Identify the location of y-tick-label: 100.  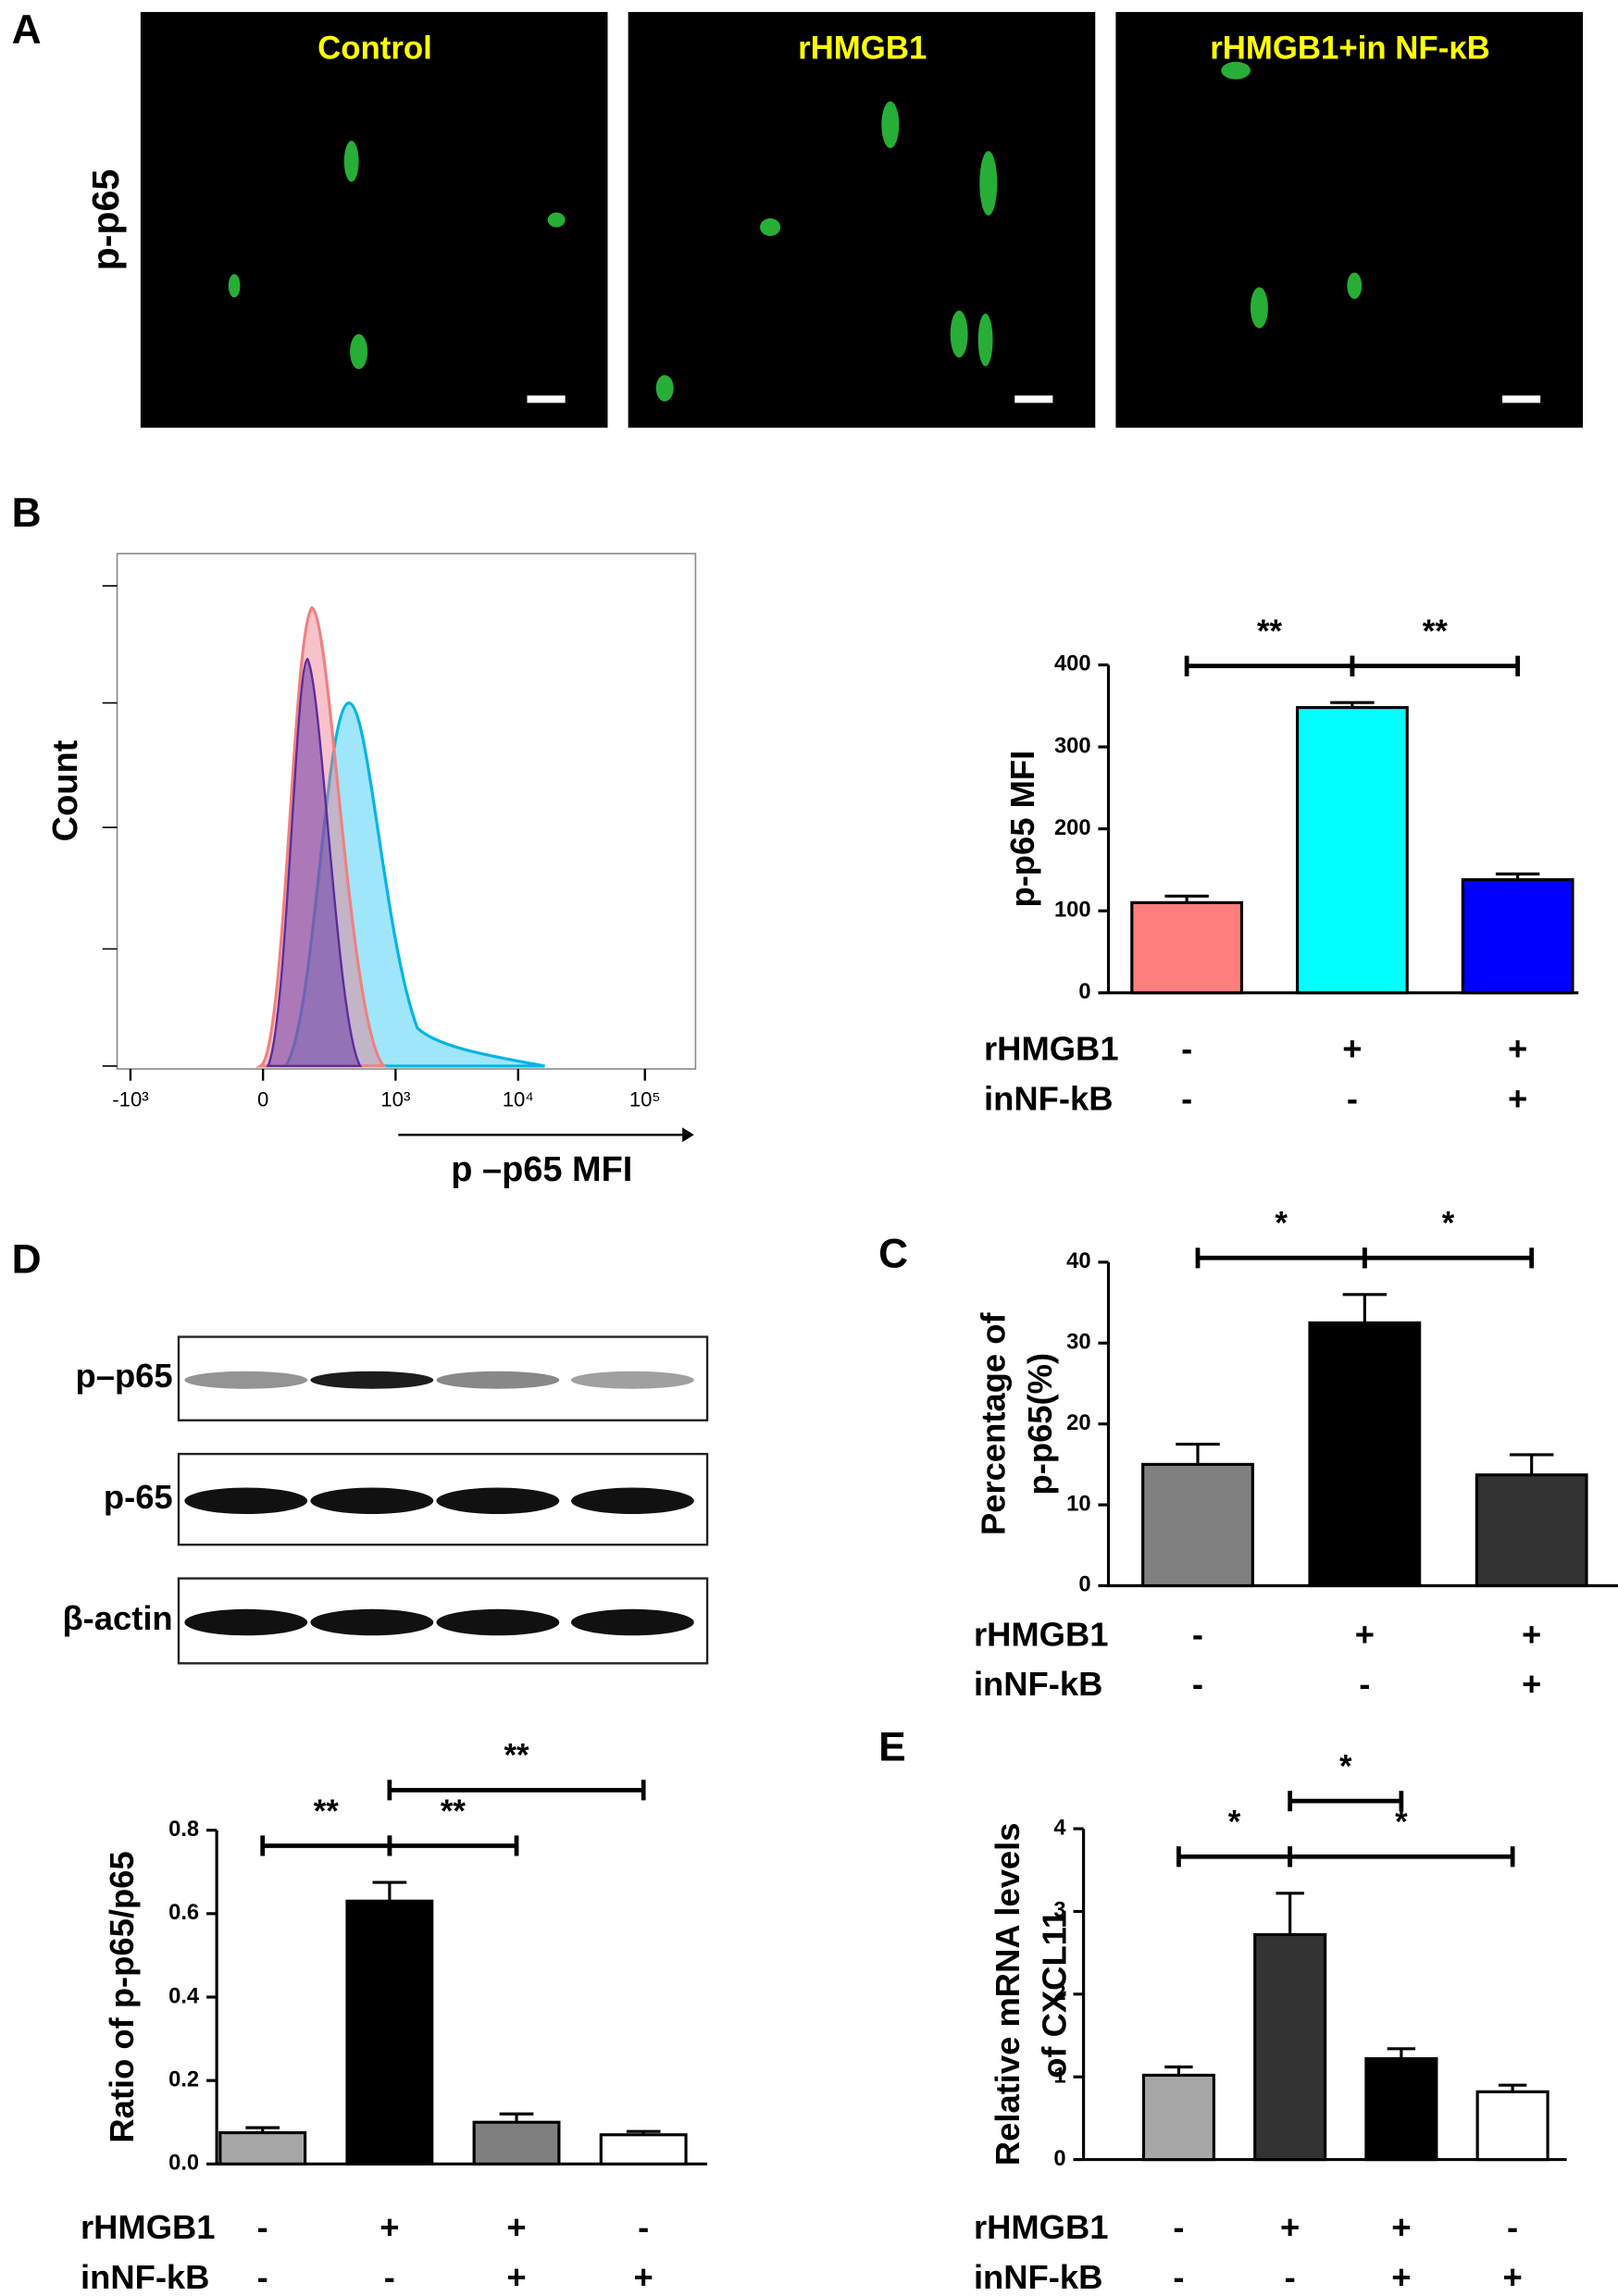
(1072, 910).